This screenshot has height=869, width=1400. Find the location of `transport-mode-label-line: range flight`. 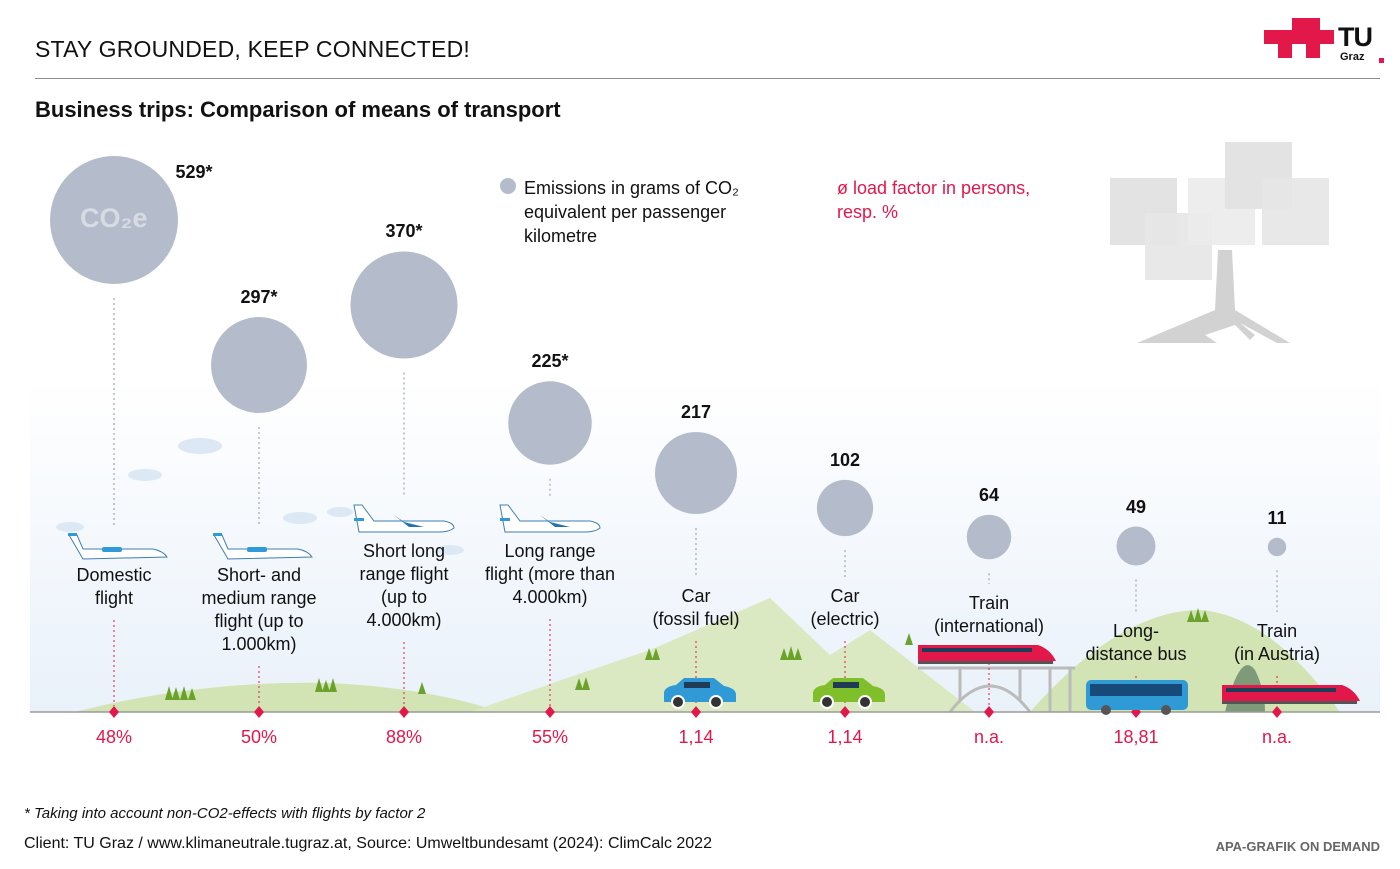

transport-mode-label-line: range flight is located at coordinates (404, 574).